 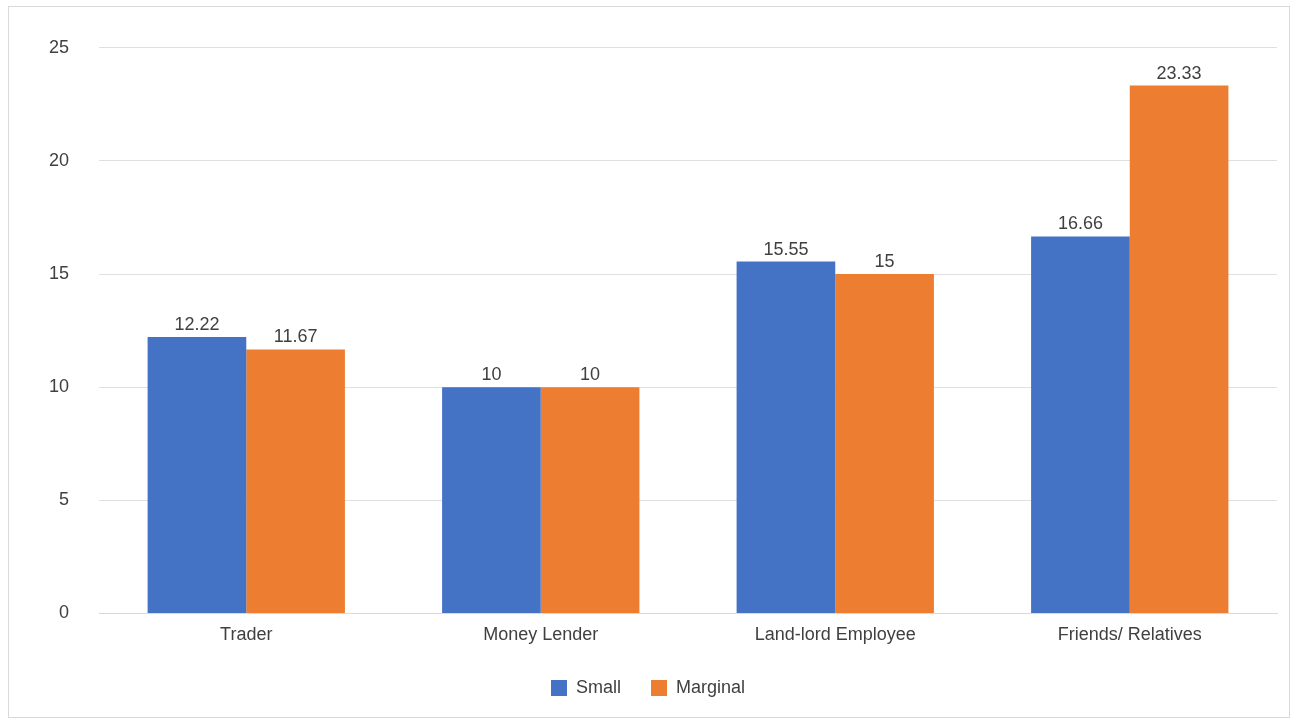 What do you see at coordinates (835, 634) in the screenshot?
I see `x-tick-label: Land-lord Employee` at bounding box center [835, 634].